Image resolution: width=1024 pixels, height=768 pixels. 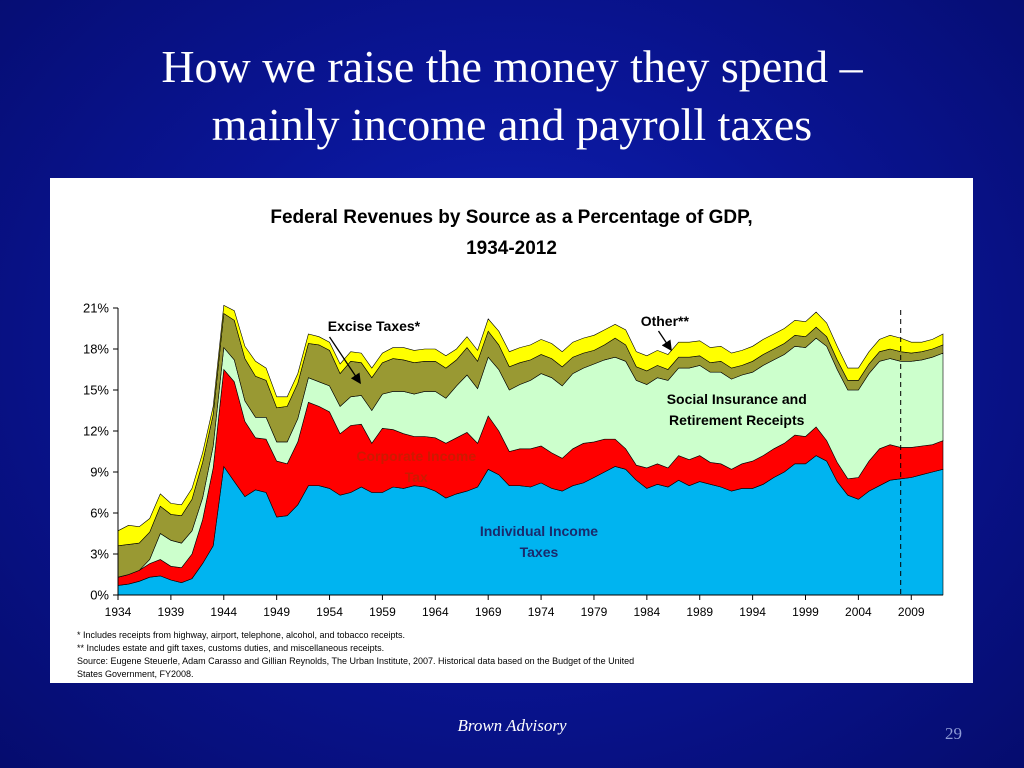 What do you see at coordinates (344, 360) in the screenshot?
I see `excise-pointer-arrow` at bounding box center [344, 360].